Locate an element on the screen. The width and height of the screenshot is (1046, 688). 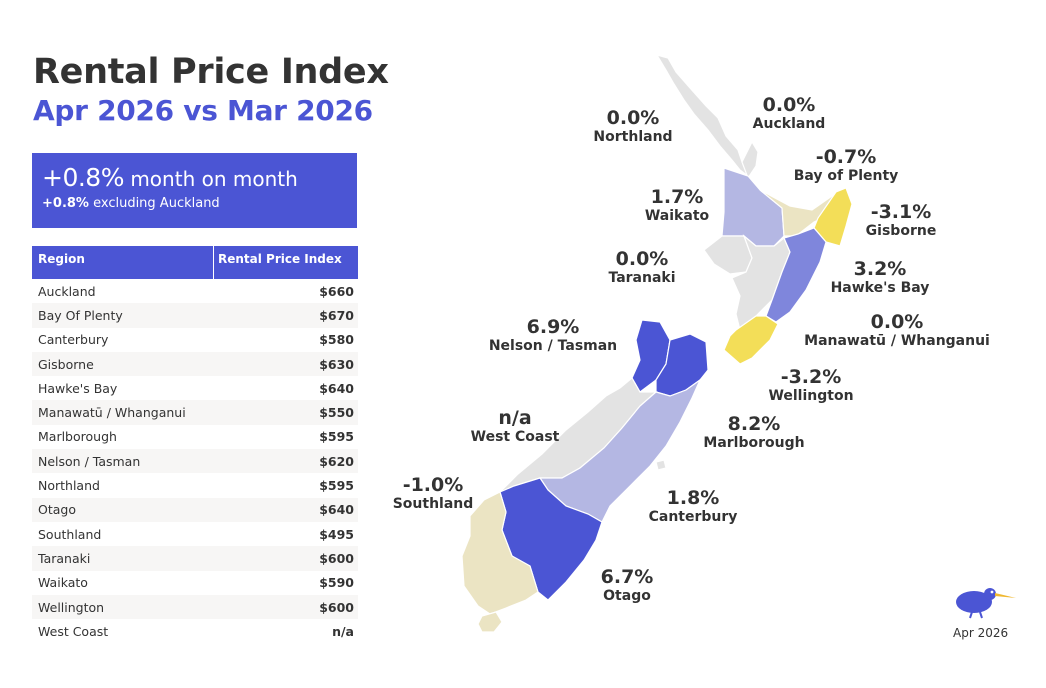
table-row: West Coast n/a is located at coordinates (195, 631).